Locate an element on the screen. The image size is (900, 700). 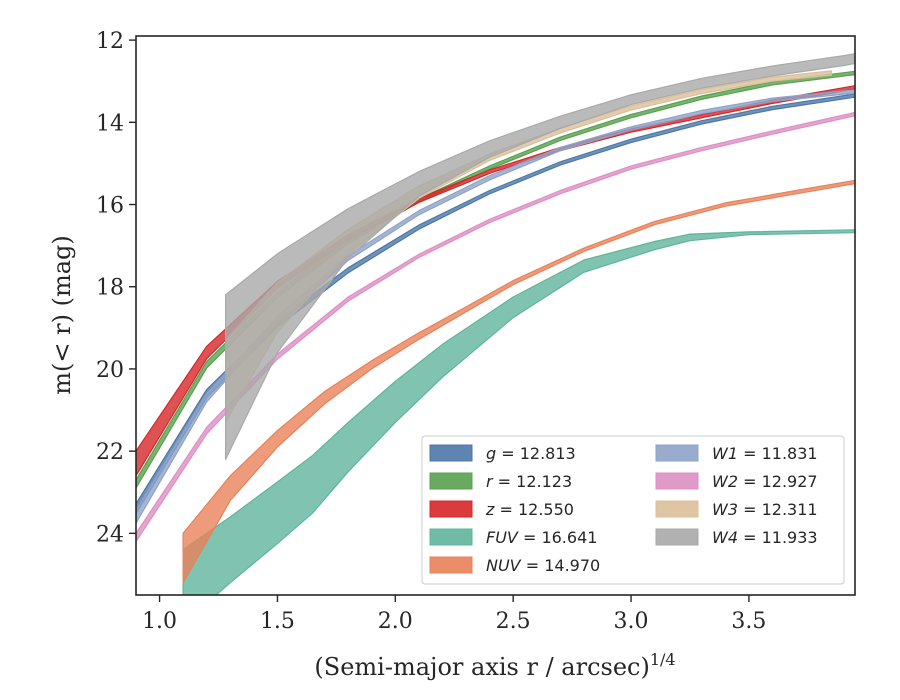
legend-series-total: = 11.831 is located at coordinates (778, 453).